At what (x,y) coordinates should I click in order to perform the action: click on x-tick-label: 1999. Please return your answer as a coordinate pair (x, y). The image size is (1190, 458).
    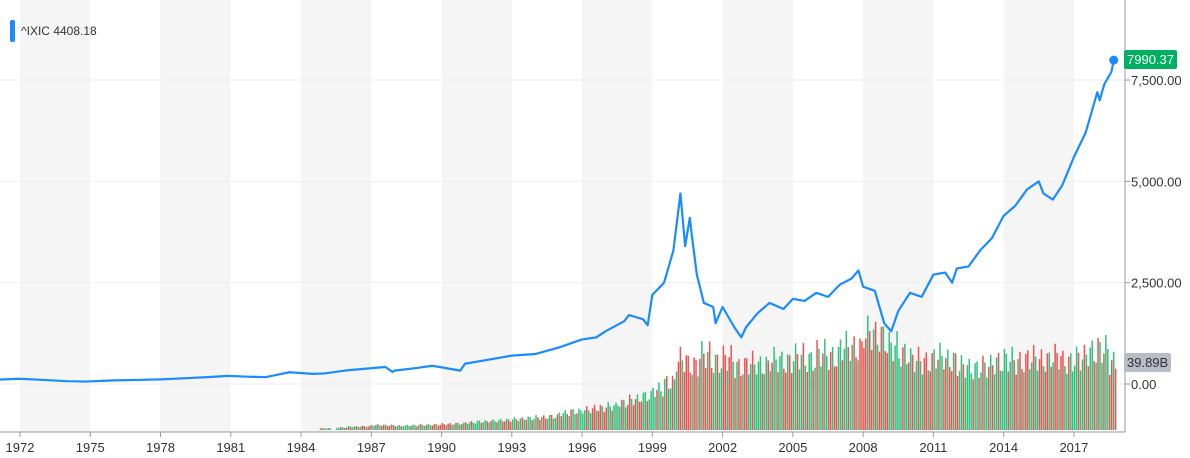
    Looking at the image, I should click on (652, 447).